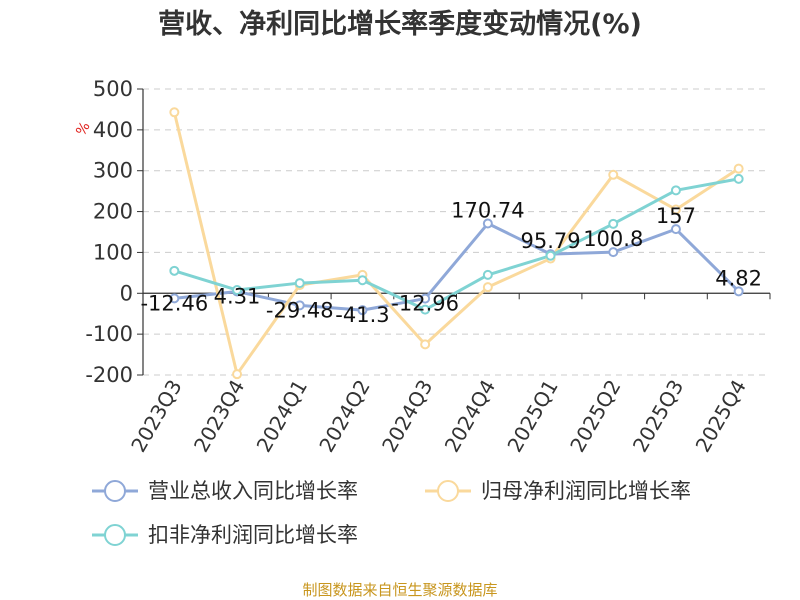 The width and height of the screenshot is (800, 600). Describe the element at coordinates (595, 416) in the screenshot. I see `x-tick-label: 2025Q2` at that location.